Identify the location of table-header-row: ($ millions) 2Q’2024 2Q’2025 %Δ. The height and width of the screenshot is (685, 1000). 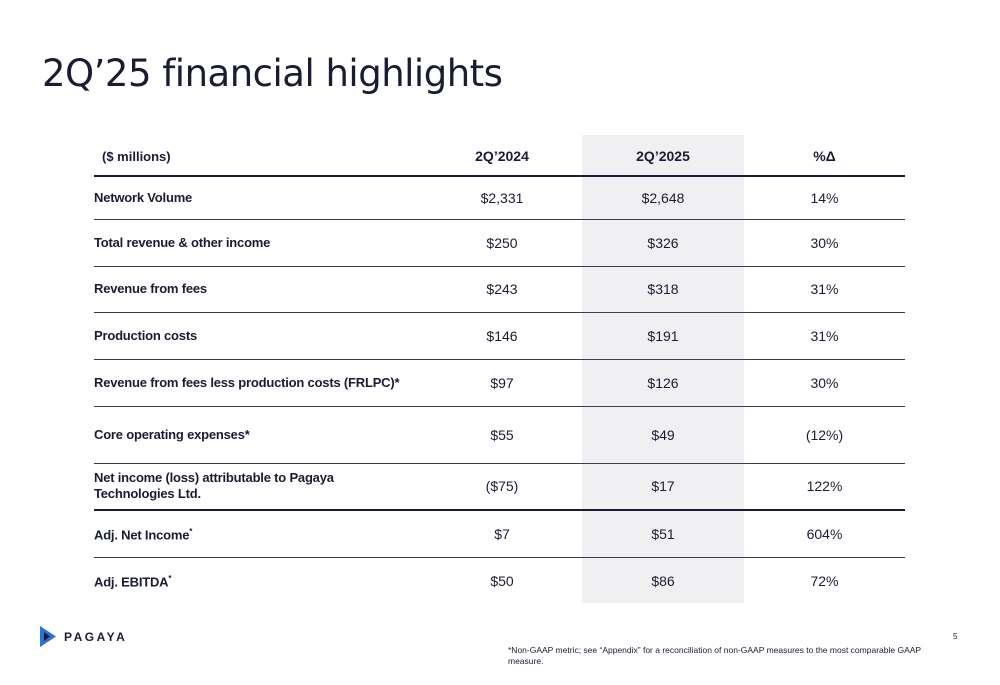
(499, 157).